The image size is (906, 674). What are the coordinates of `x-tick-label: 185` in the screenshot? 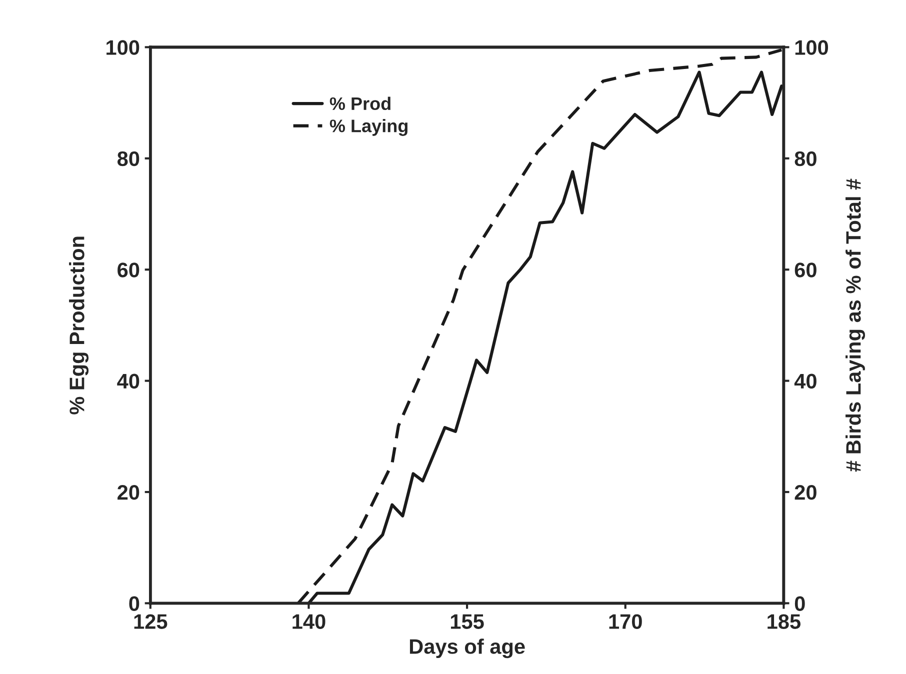 It's located at (784, 621).